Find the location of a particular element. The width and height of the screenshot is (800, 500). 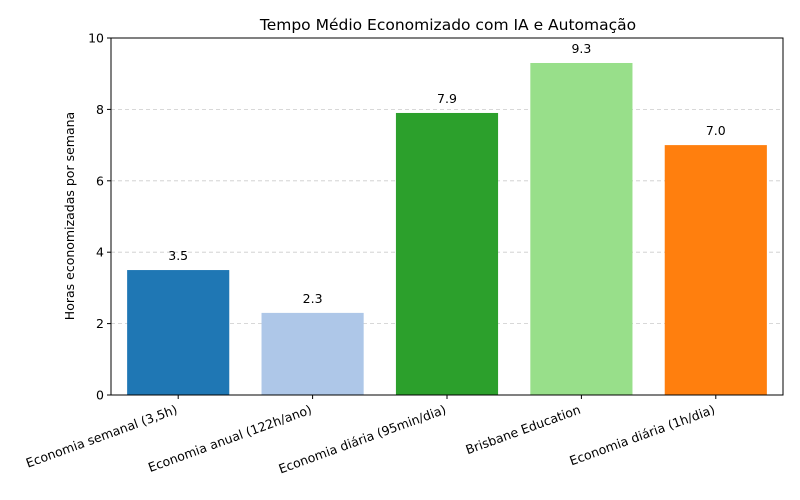

x-tick-label: Economia diária (1h/dia) is located at coordinates (641, 435).